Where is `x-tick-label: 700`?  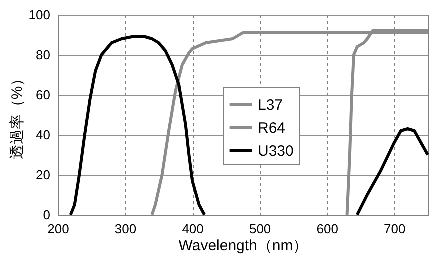
x-tick-label: 700 is located at coordinates (395, 229).